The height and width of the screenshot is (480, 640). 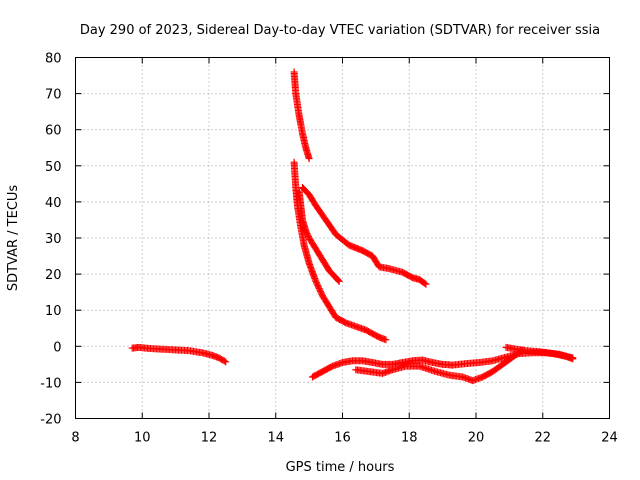 What do you see at coordinates (275, 438) in the screenshot?
I see `x-tick-label: 14` at bounding box center [275, 438].